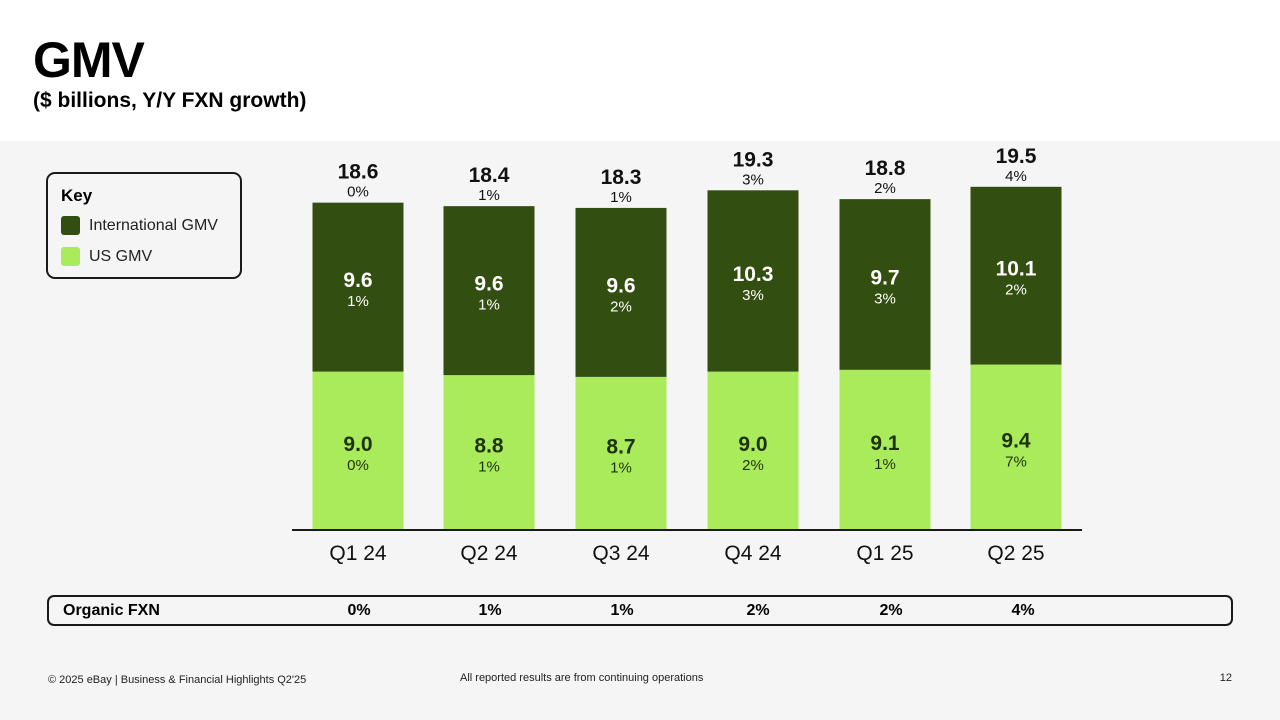  Describe the element at coordinates (885, 168) in the screenshot. I see `data-label-total-value: 18.8` at that location.